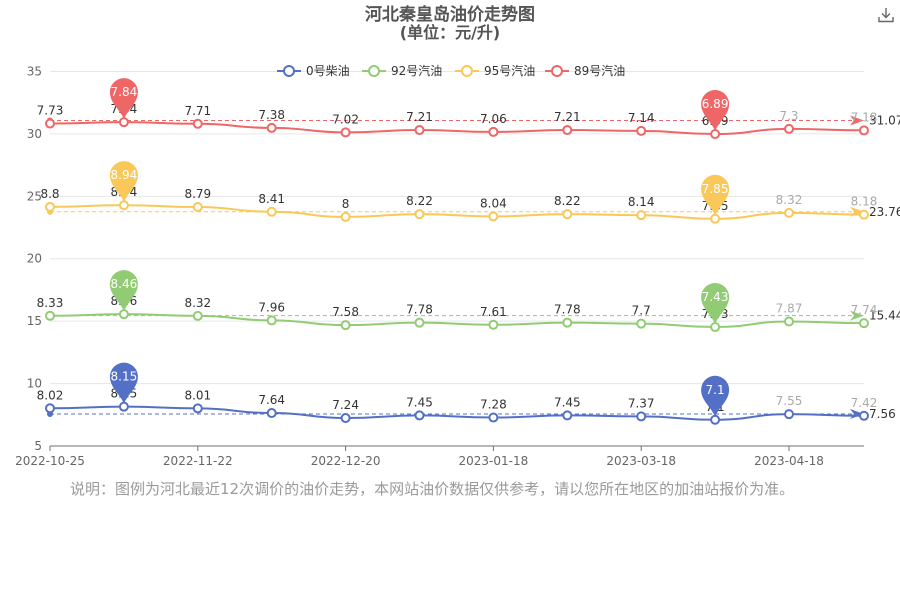 The height and width of the screenshot is (600, 900). What do you see at coordinates (124, 284) in the screenshot?
I see `max-pin-label: 8.46` at bounding box center [124, 284].